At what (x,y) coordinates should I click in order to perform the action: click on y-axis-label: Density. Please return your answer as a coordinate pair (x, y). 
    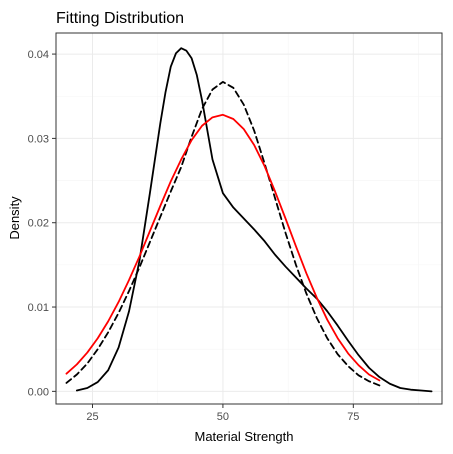
    Looking at the image, I should click on (14, 218).